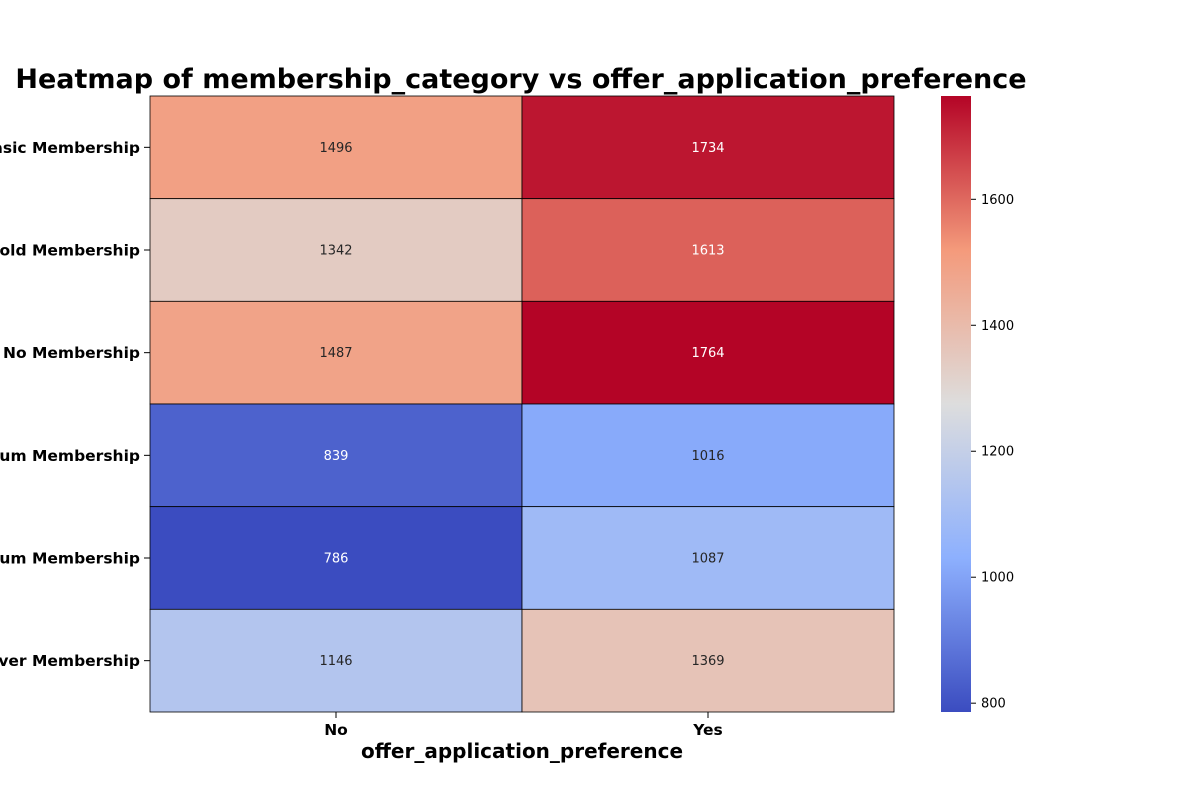 The height and width of the screenshot is (800, 1200). Describe the element at coordinates (707, 730) in the screenshot. I see `x-tick-label: Yes` at that location.